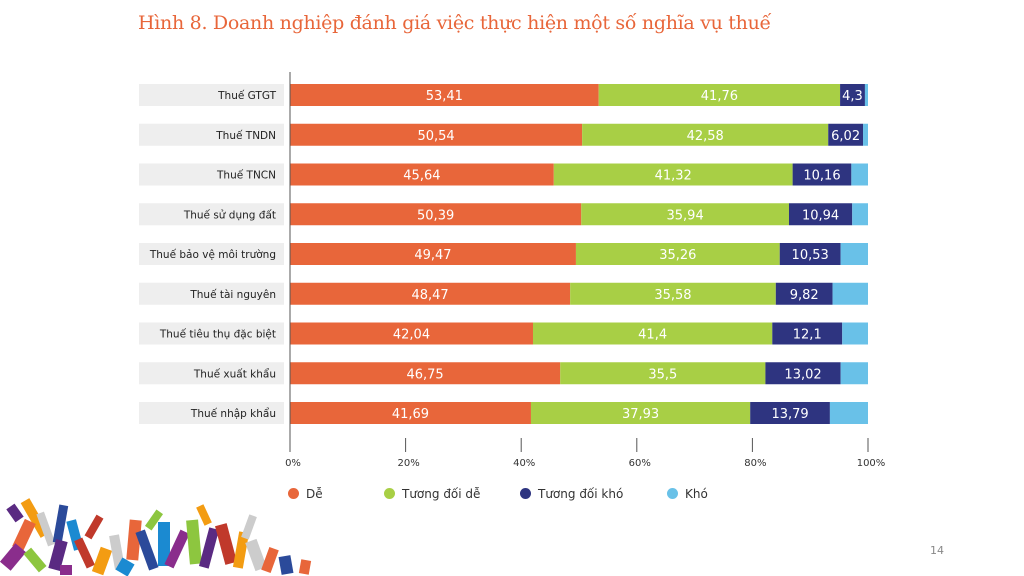 The image size is (1024, 576). Describe the element at coordinates (441, 494) in the screenshot. I see `legend-label-tuong-doi-de: Tương đối dễ` at that location.